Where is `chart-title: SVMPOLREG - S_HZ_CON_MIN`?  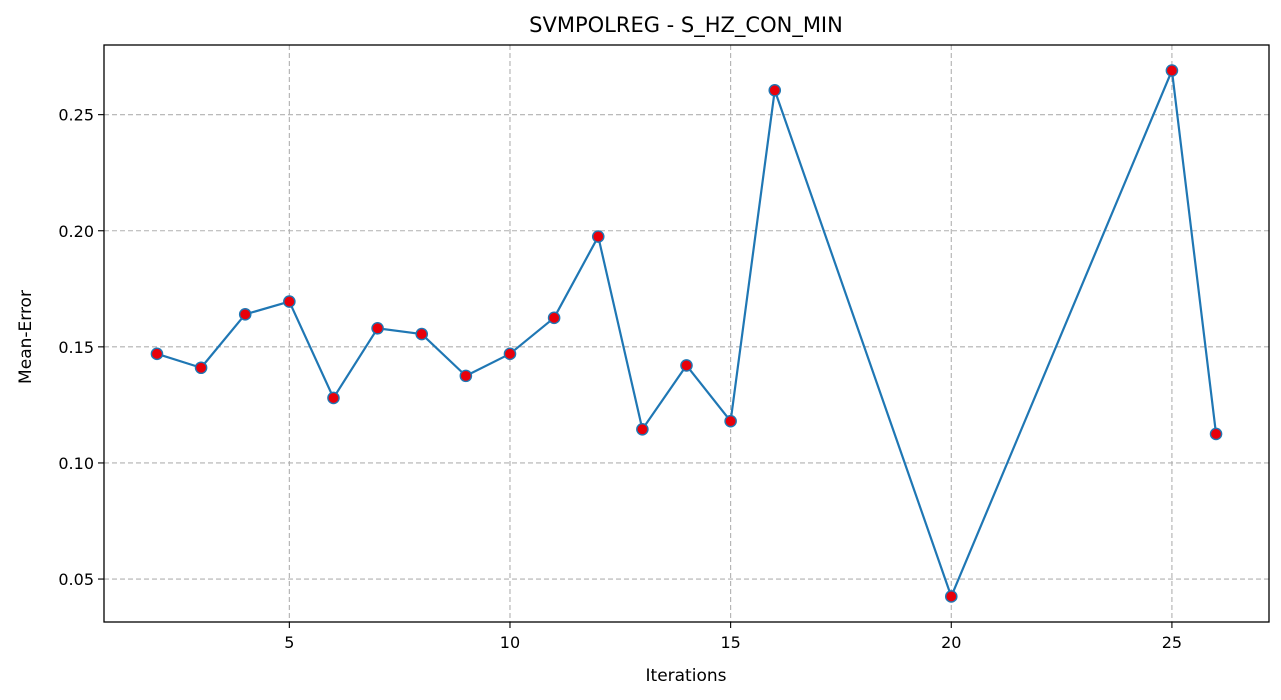
chart-title: SVMPOLREG - S_HZ_CON_MIN is located at coordinates (686, 25).